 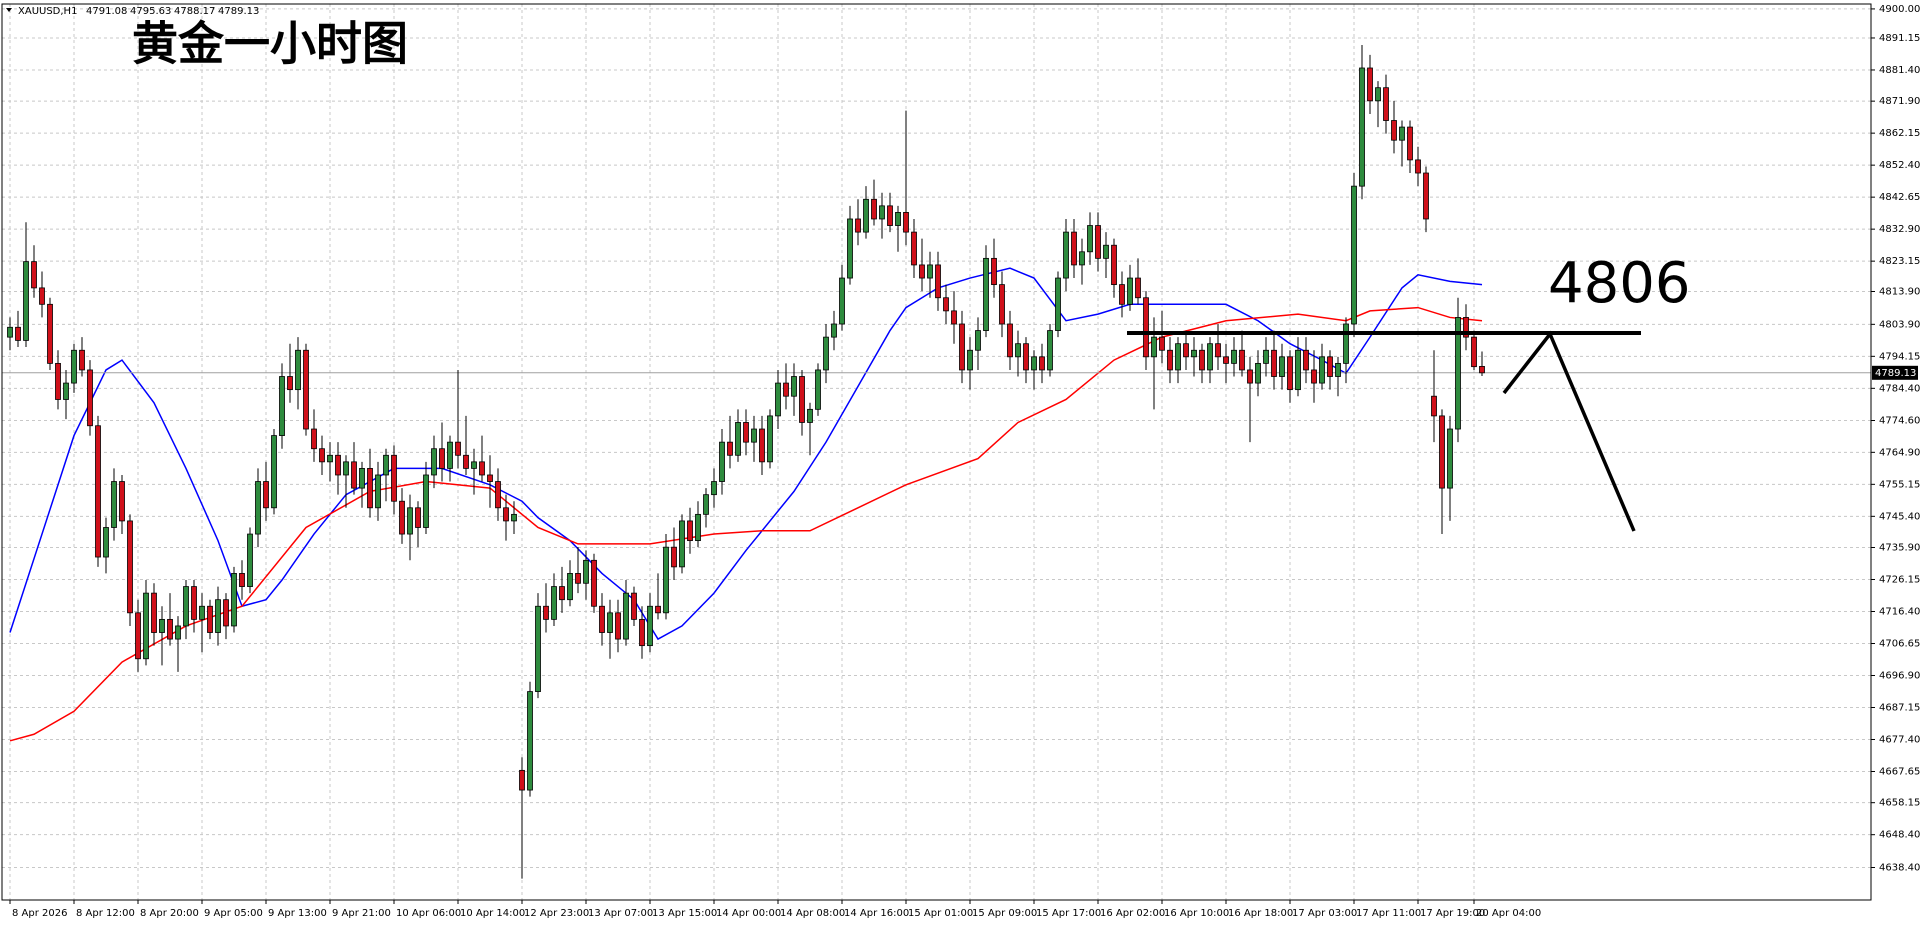 What do you see at coordinates (1899, 580) in the screenshot?
I see `y-tick-label: 4726.15` at bounding box center [1899, 580].